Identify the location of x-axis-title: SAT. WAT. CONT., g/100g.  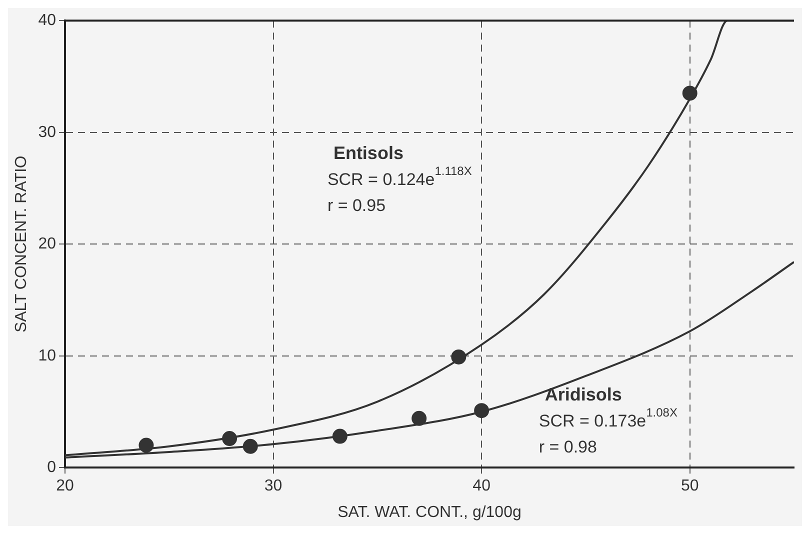
(430, 512).